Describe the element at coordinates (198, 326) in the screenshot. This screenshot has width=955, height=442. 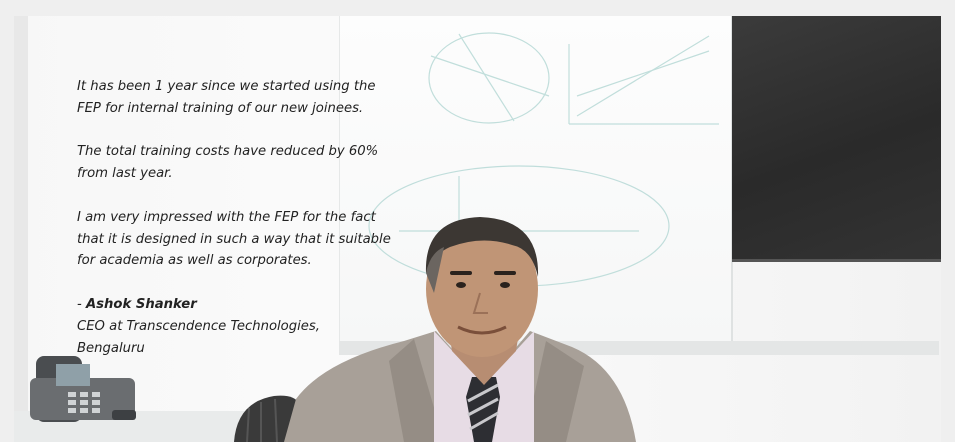
I see `author-title: CEO at Transcendence Technologies,` at that location.